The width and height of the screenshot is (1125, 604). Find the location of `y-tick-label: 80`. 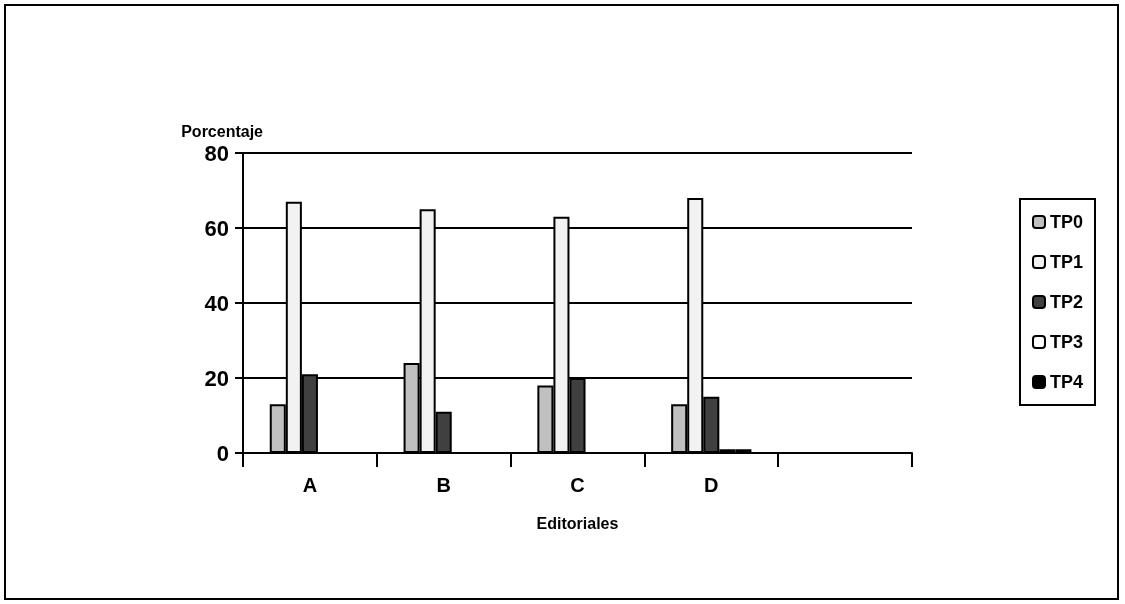

y-tick-label: 80 is located at coordinates (216, 153).